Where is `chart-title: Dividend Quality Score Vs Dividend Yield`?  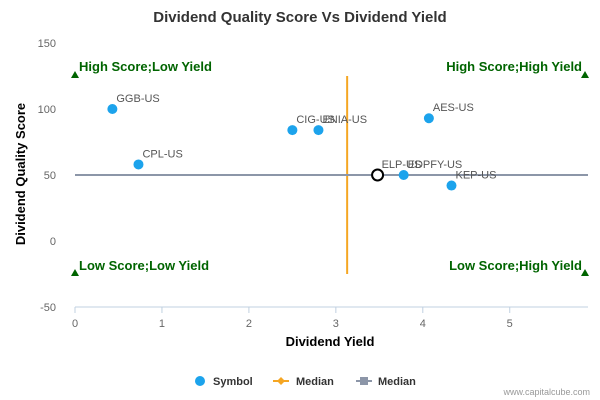 chart-title: Dividend Quality Score Vs Dividend Yield is located at coordinates (299, 17).